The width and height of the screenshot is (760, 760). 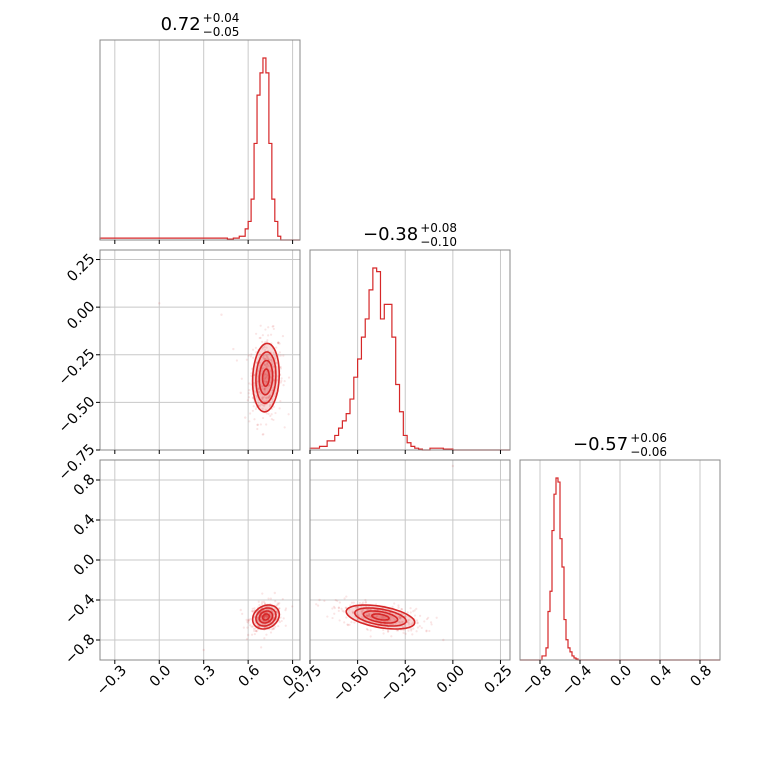 I want to click on x-tick-label-param-3: 0.4, so click(x=662, y=677).